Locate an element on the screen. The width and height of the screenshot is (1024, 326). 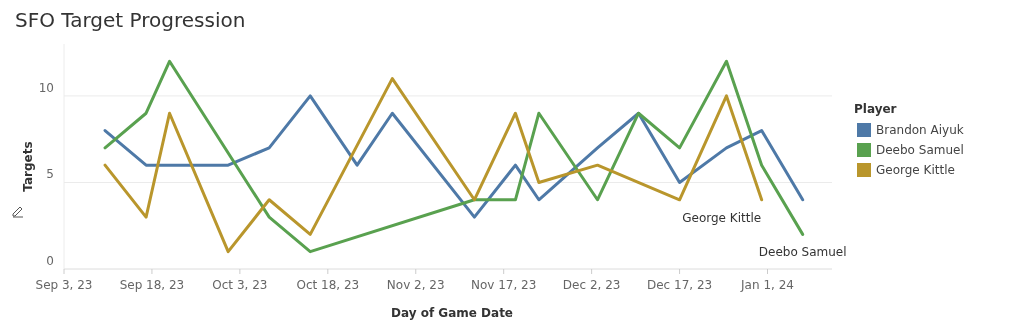
x-tick-label: Sep 18, 23 is located at coordinates (152, 285).